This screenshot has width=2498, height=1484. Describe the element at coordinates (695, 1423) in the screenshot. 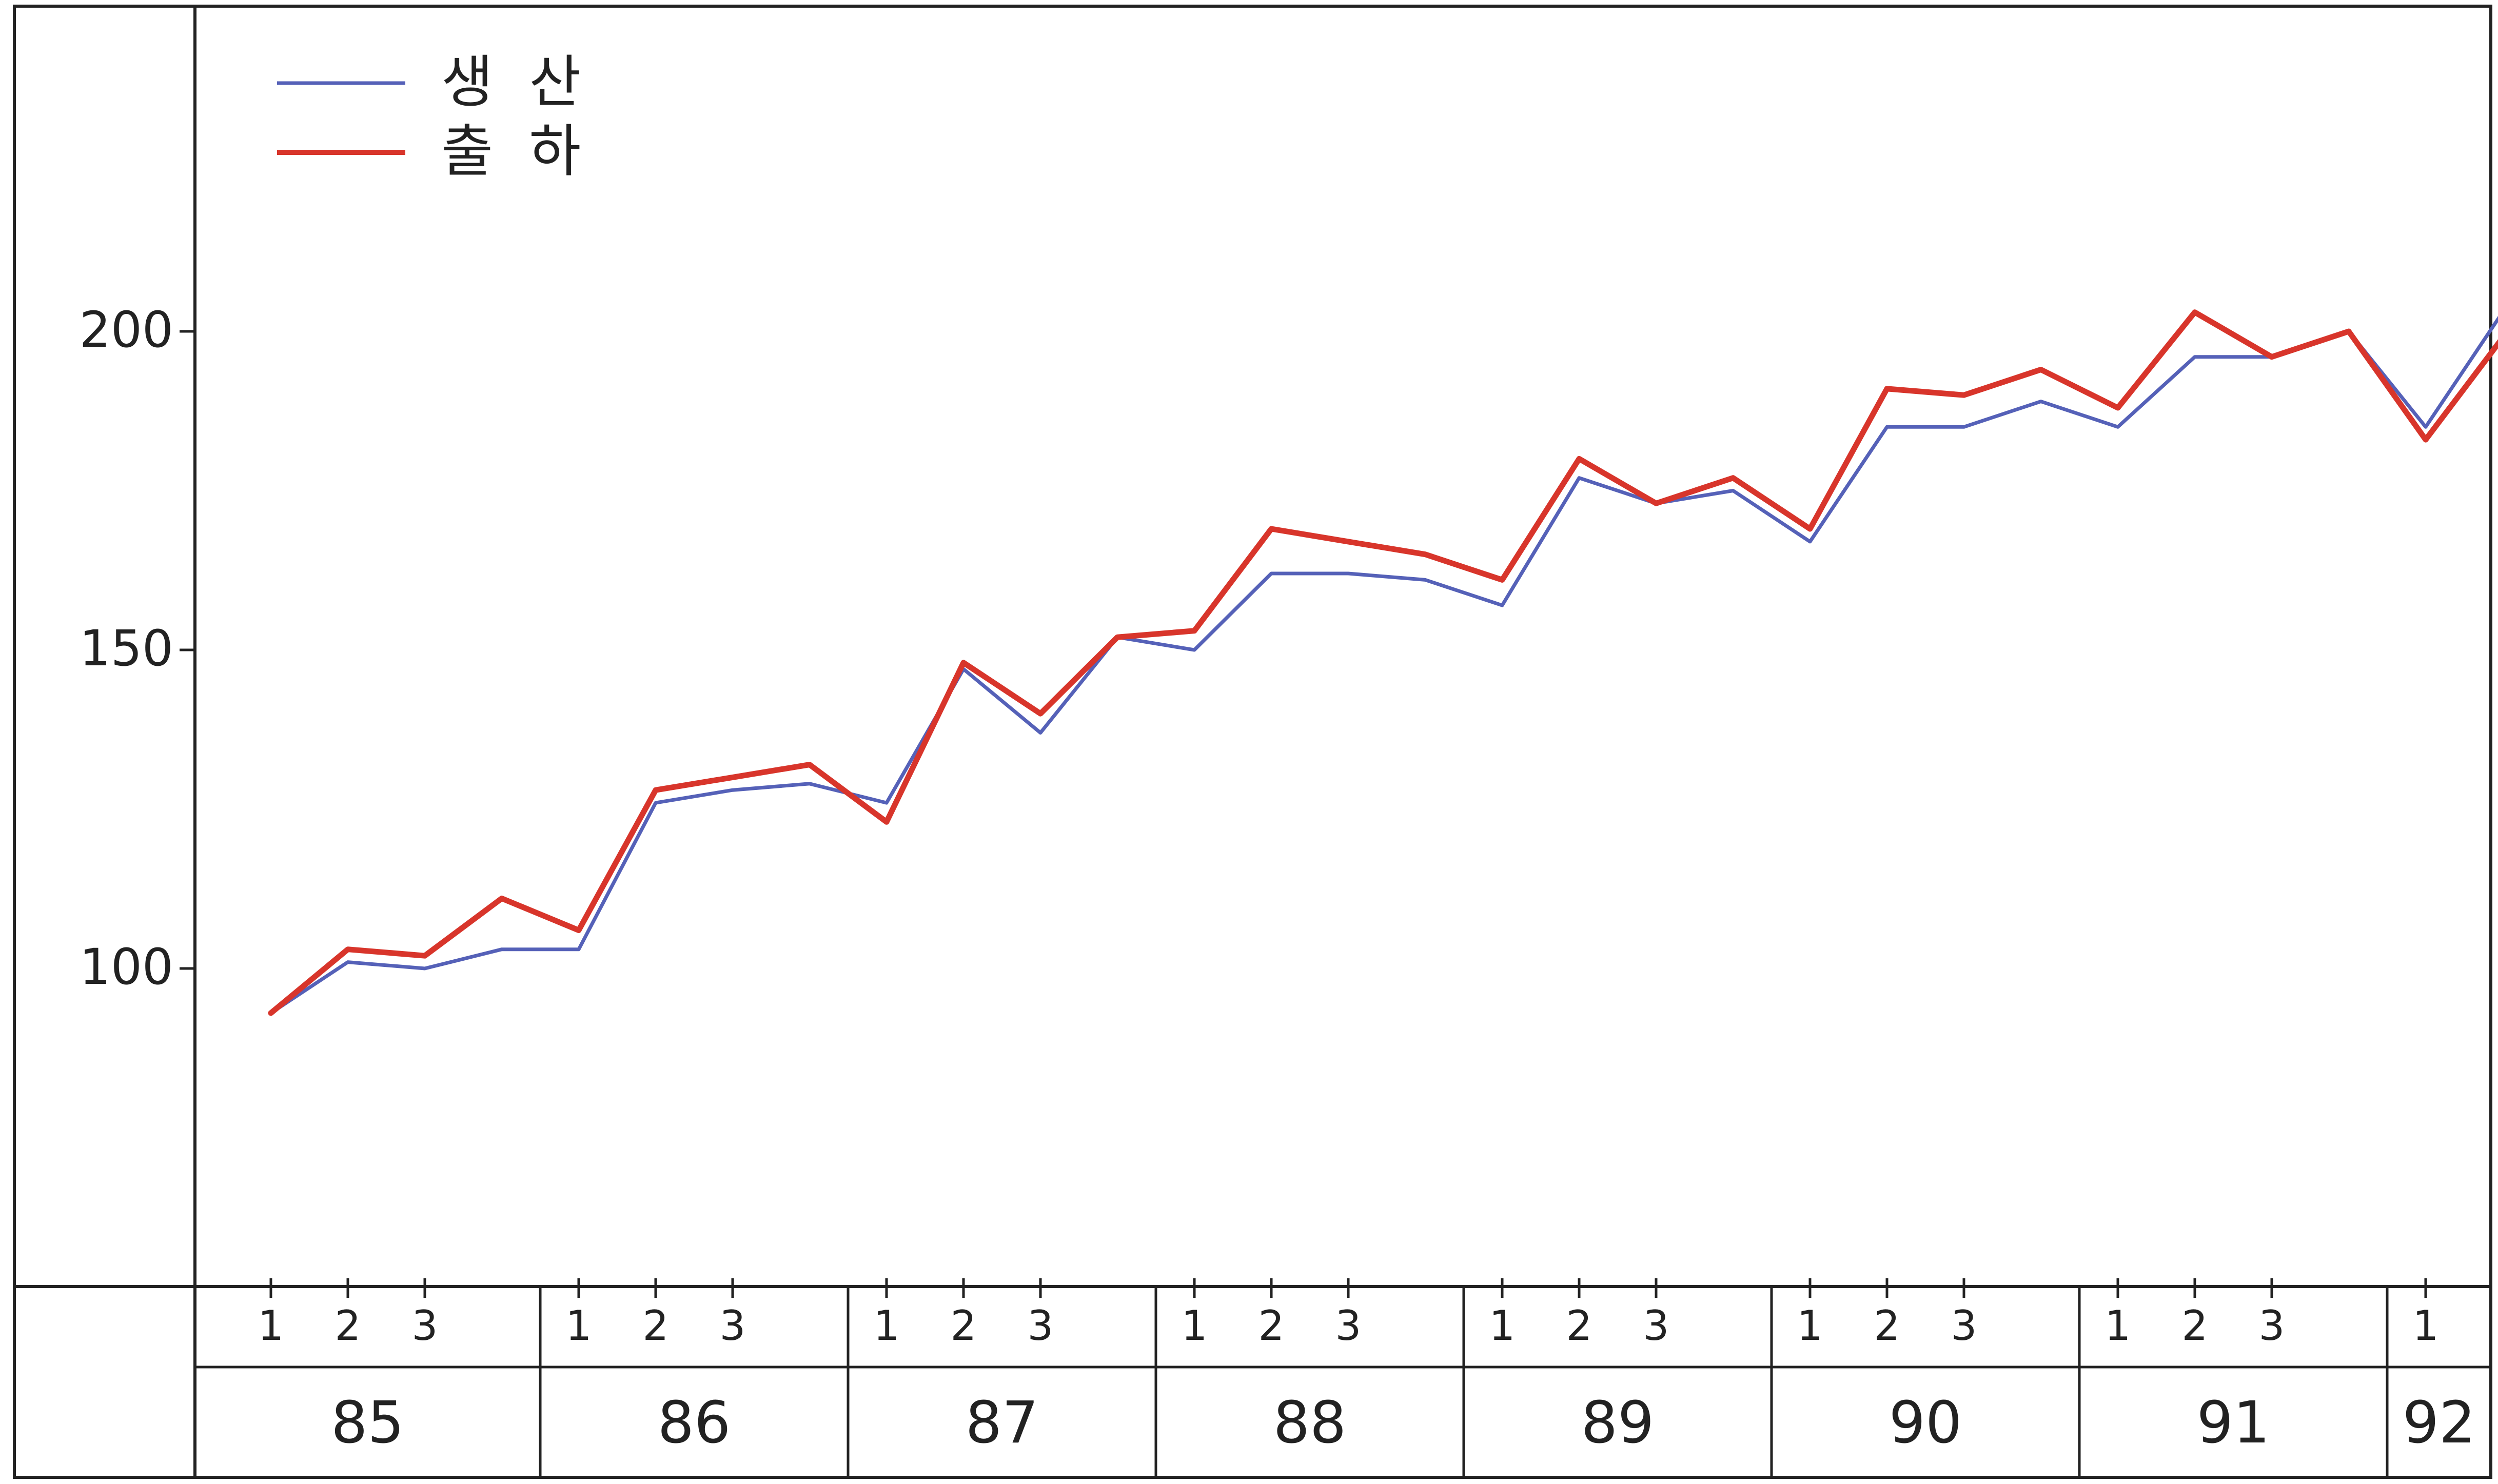

I see `year-label: 86` at that location.